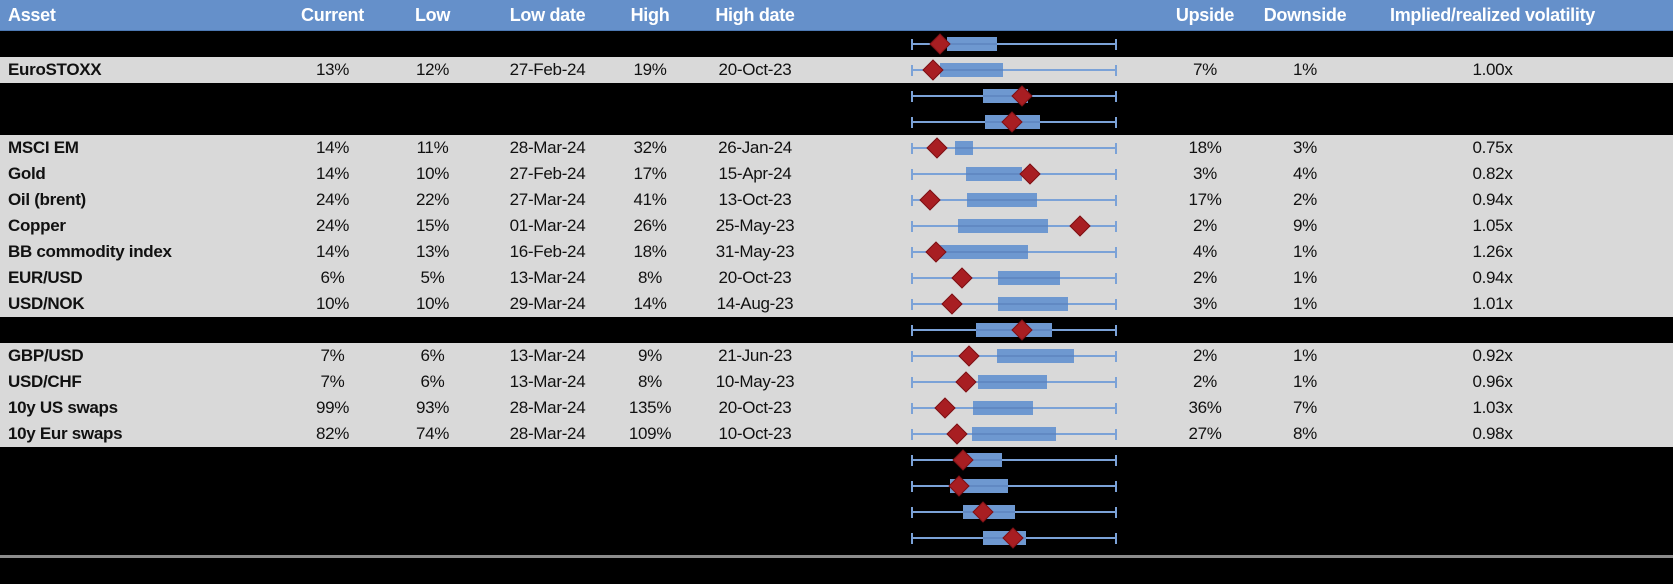 This screenshot has height=584, width=1673. What do you see at coordinates (755, 15) in the screenshot?
I see `column-header-high-date: High date` at bounding box center [755, 15].